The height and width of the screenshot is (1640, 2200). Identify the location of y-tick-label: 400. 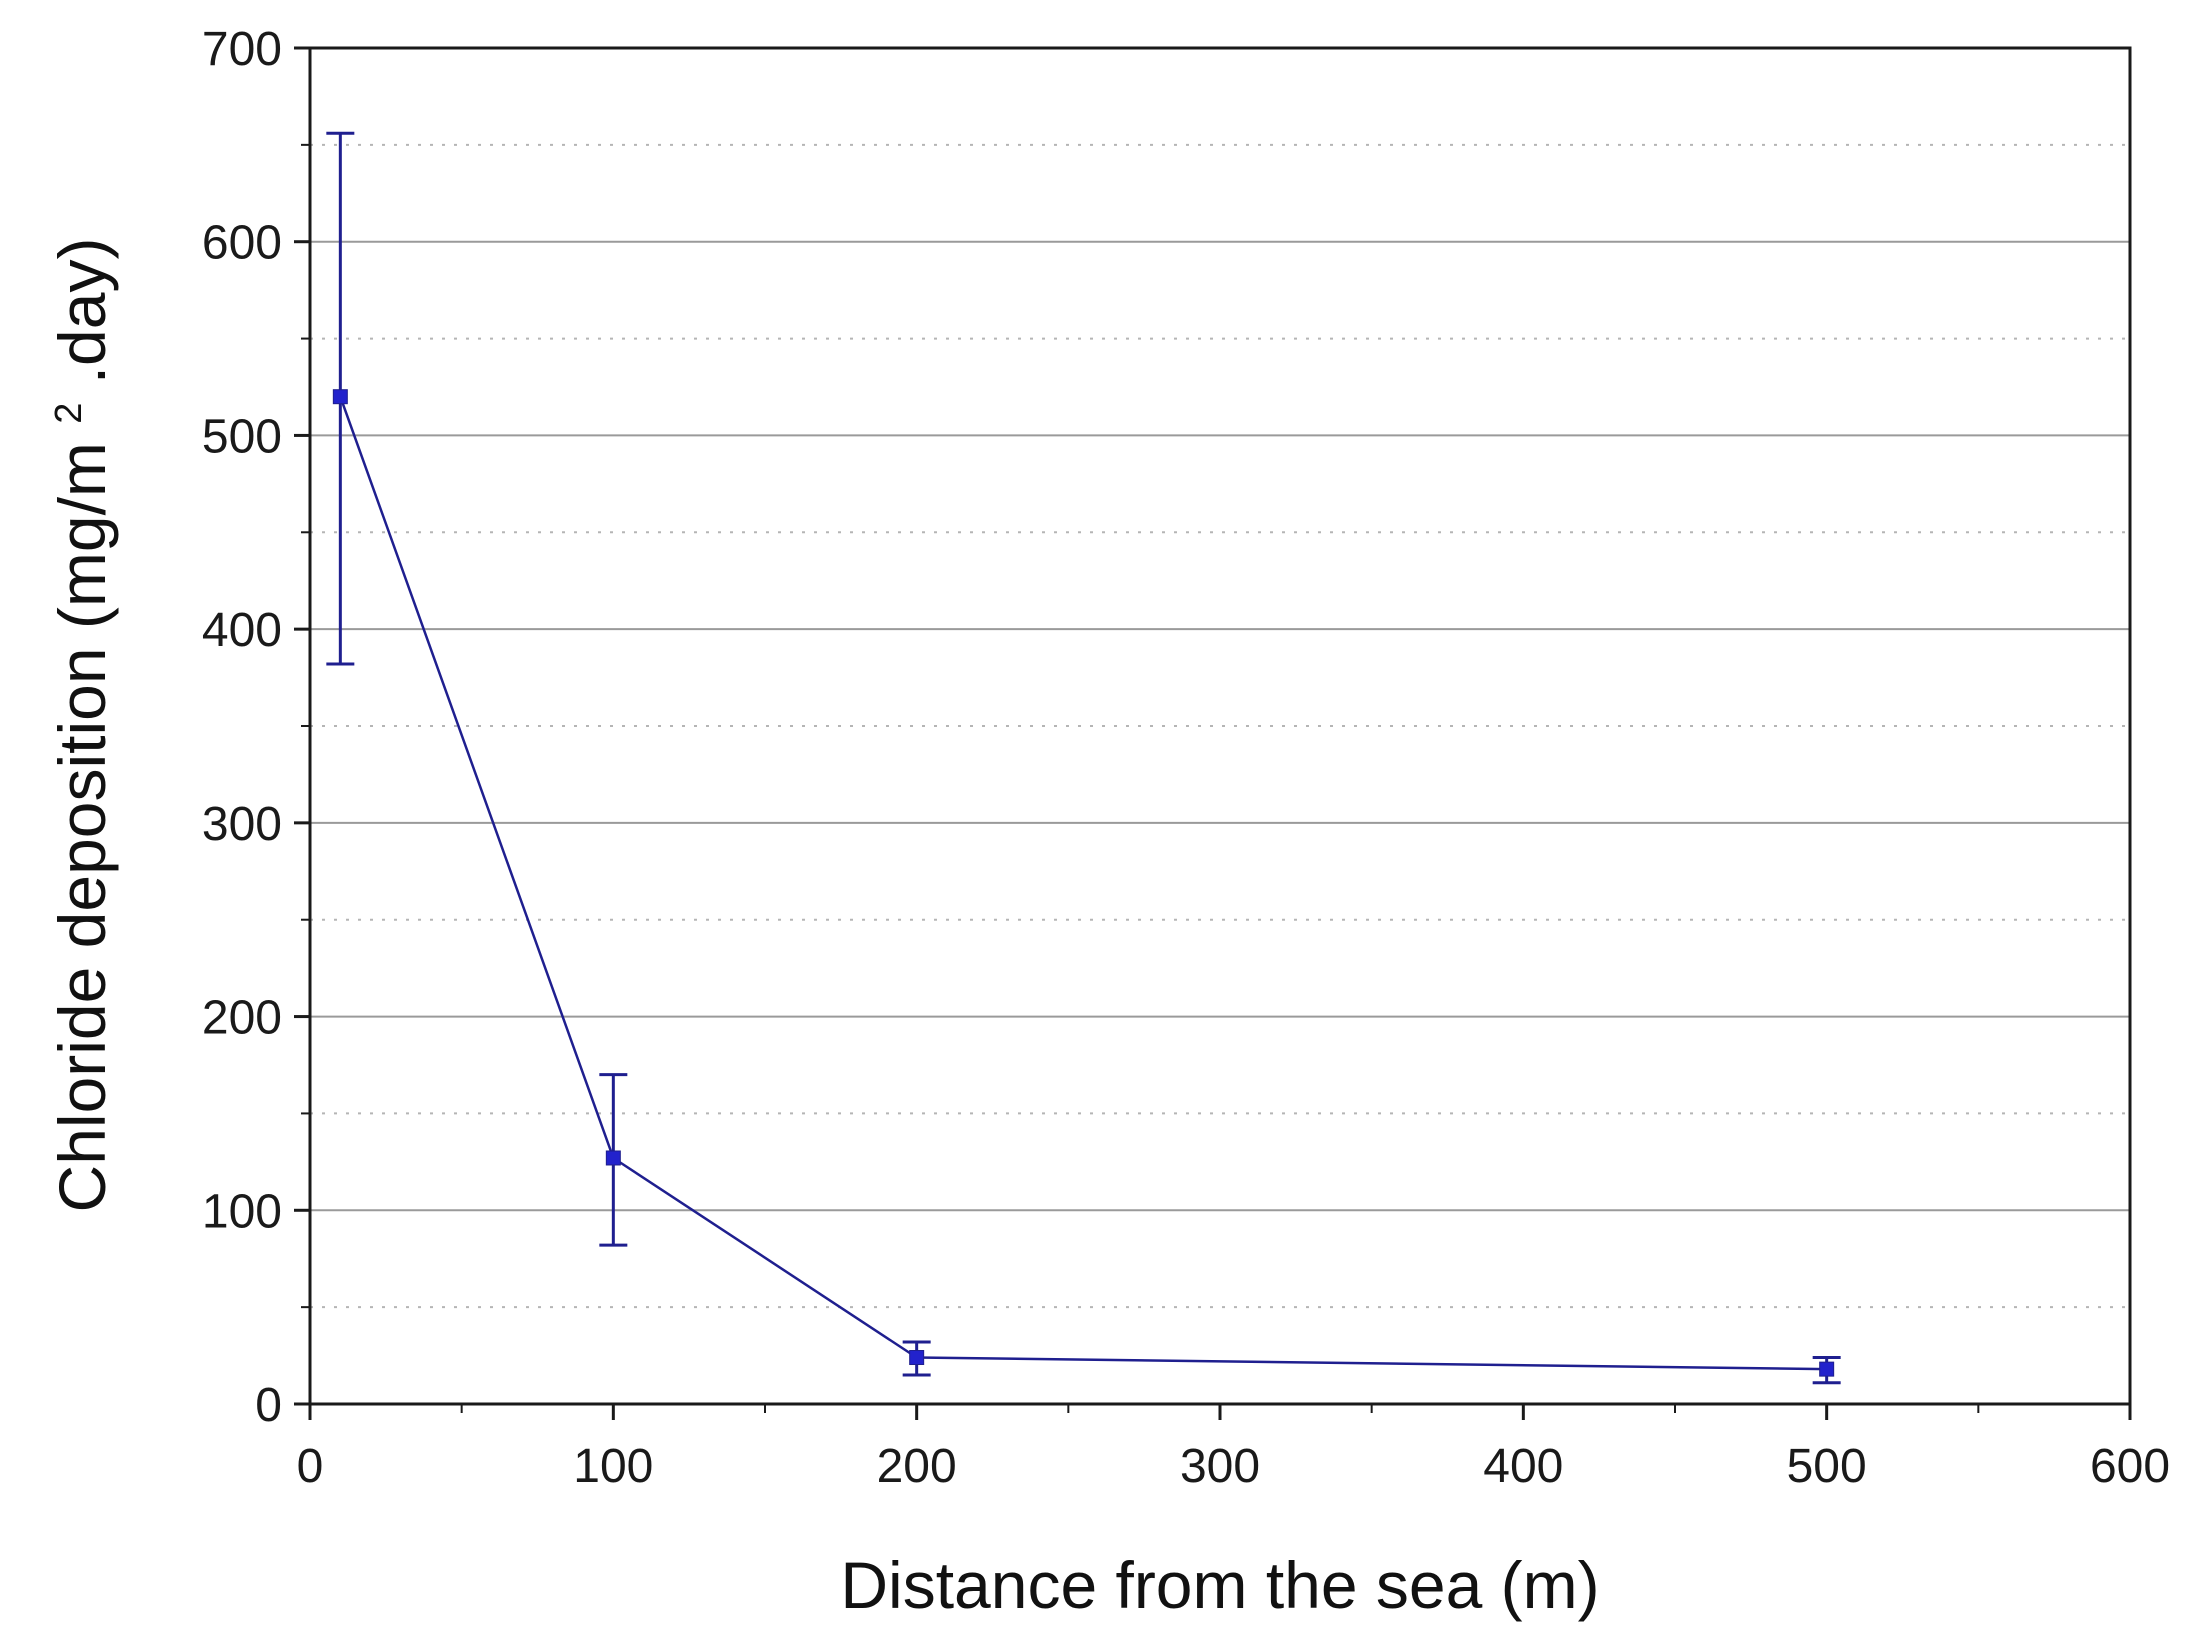
(242, 630).